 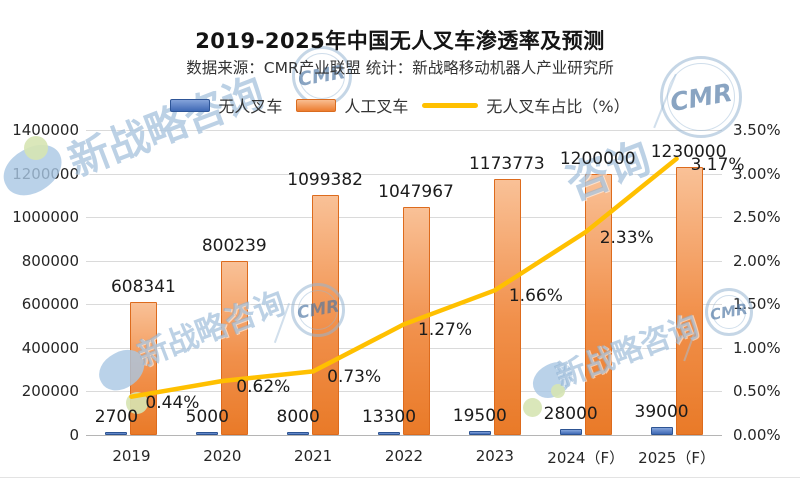 I want to click on chart-legend: 无人叉车 人工叉车 无人叉车占比（%）, so click(x=400, y=105).